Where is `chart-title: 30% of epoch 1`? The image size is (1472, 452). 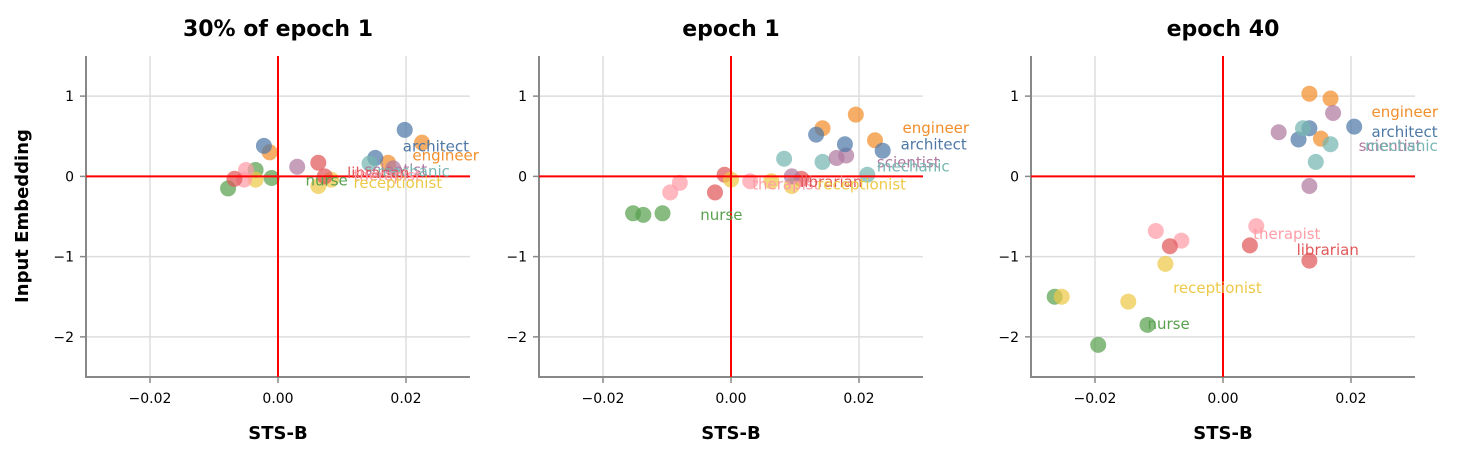 chart-title: 30% of epoch 1 is located at coordinates (278, 29).